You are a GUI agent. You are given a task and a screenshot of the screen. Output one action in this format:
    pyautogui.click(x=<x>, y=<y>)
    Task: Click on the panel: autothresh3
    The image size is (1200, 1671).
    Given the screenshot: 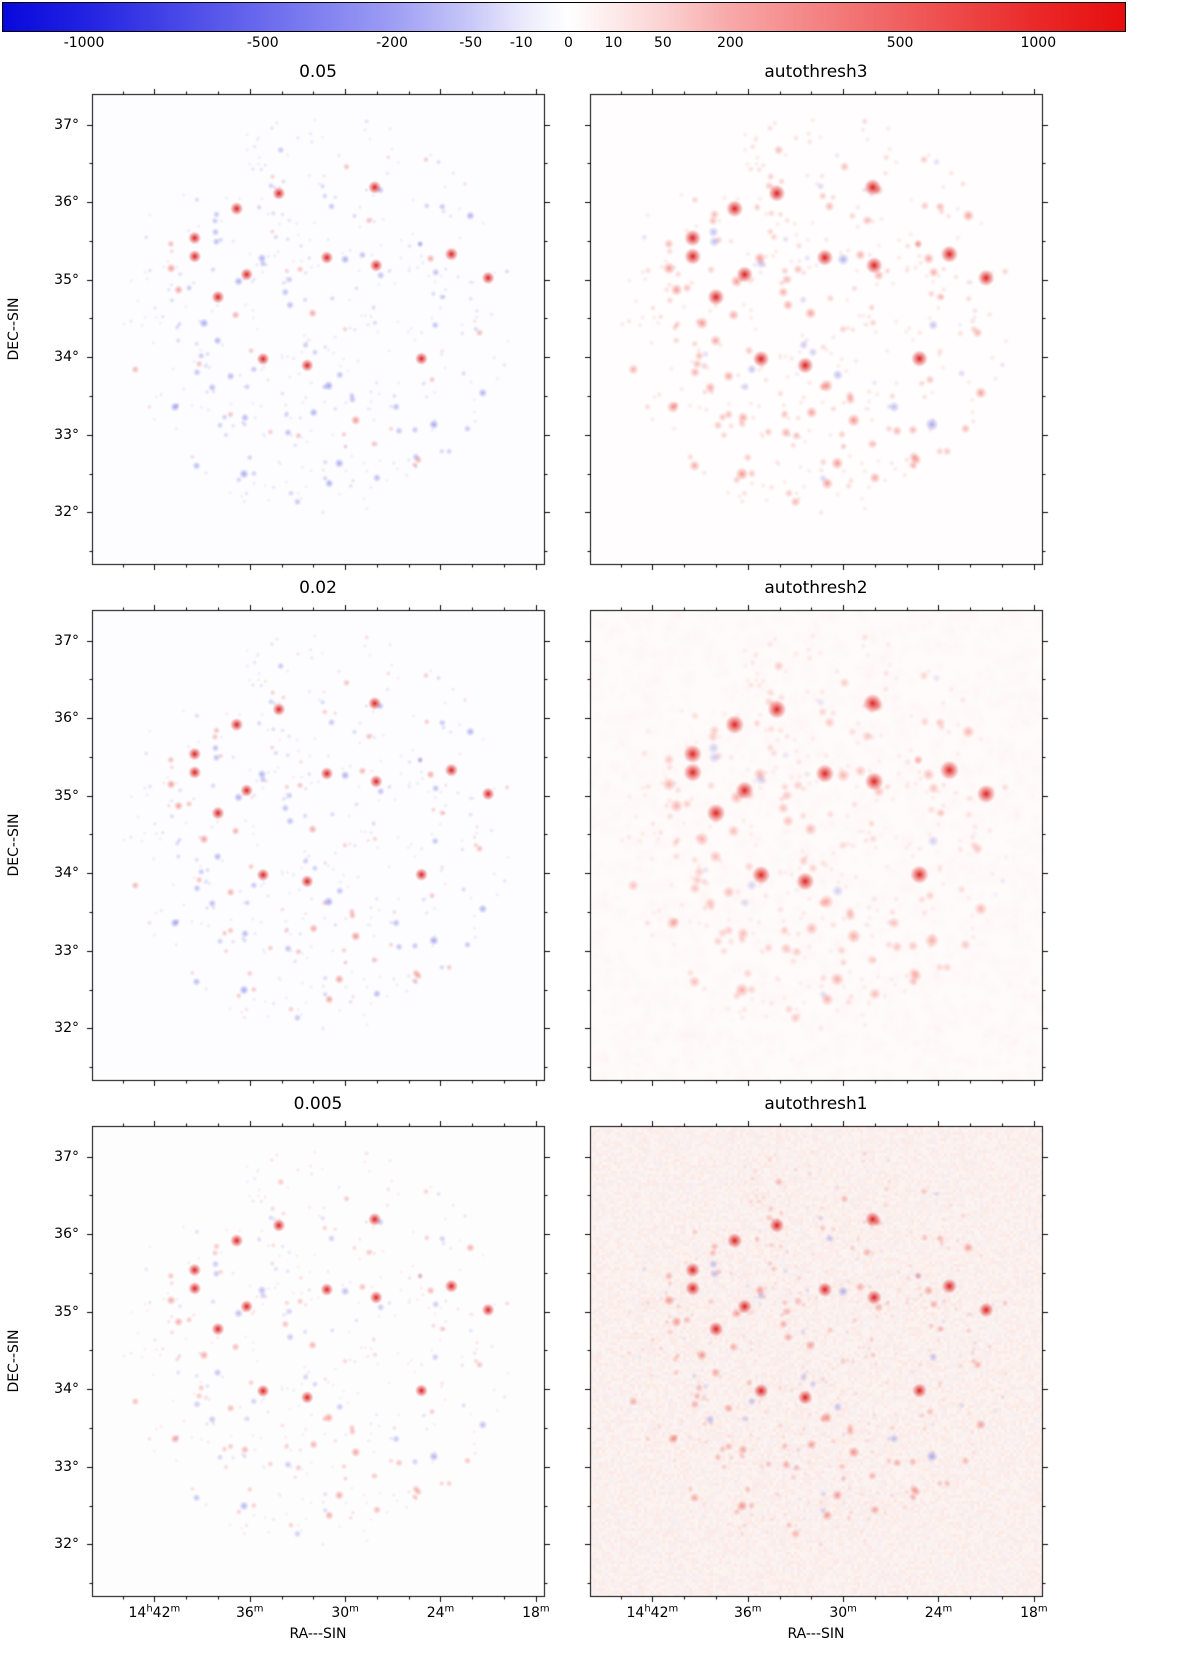 What is the action you would take?
    pyautogui.click(x=816, y=316)
    